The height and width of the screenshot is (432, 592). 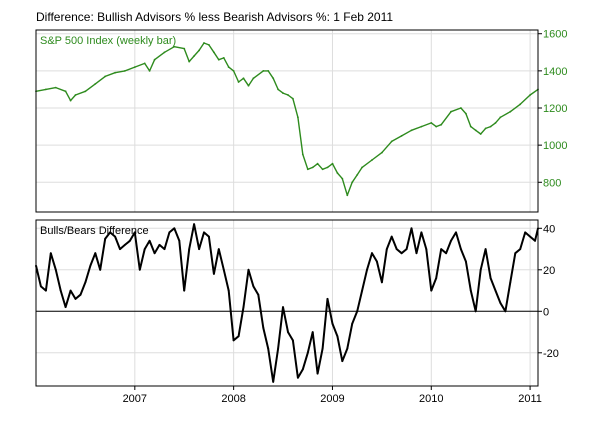 I want to click on y-tick-label: 800, so click(x=552, y=183).